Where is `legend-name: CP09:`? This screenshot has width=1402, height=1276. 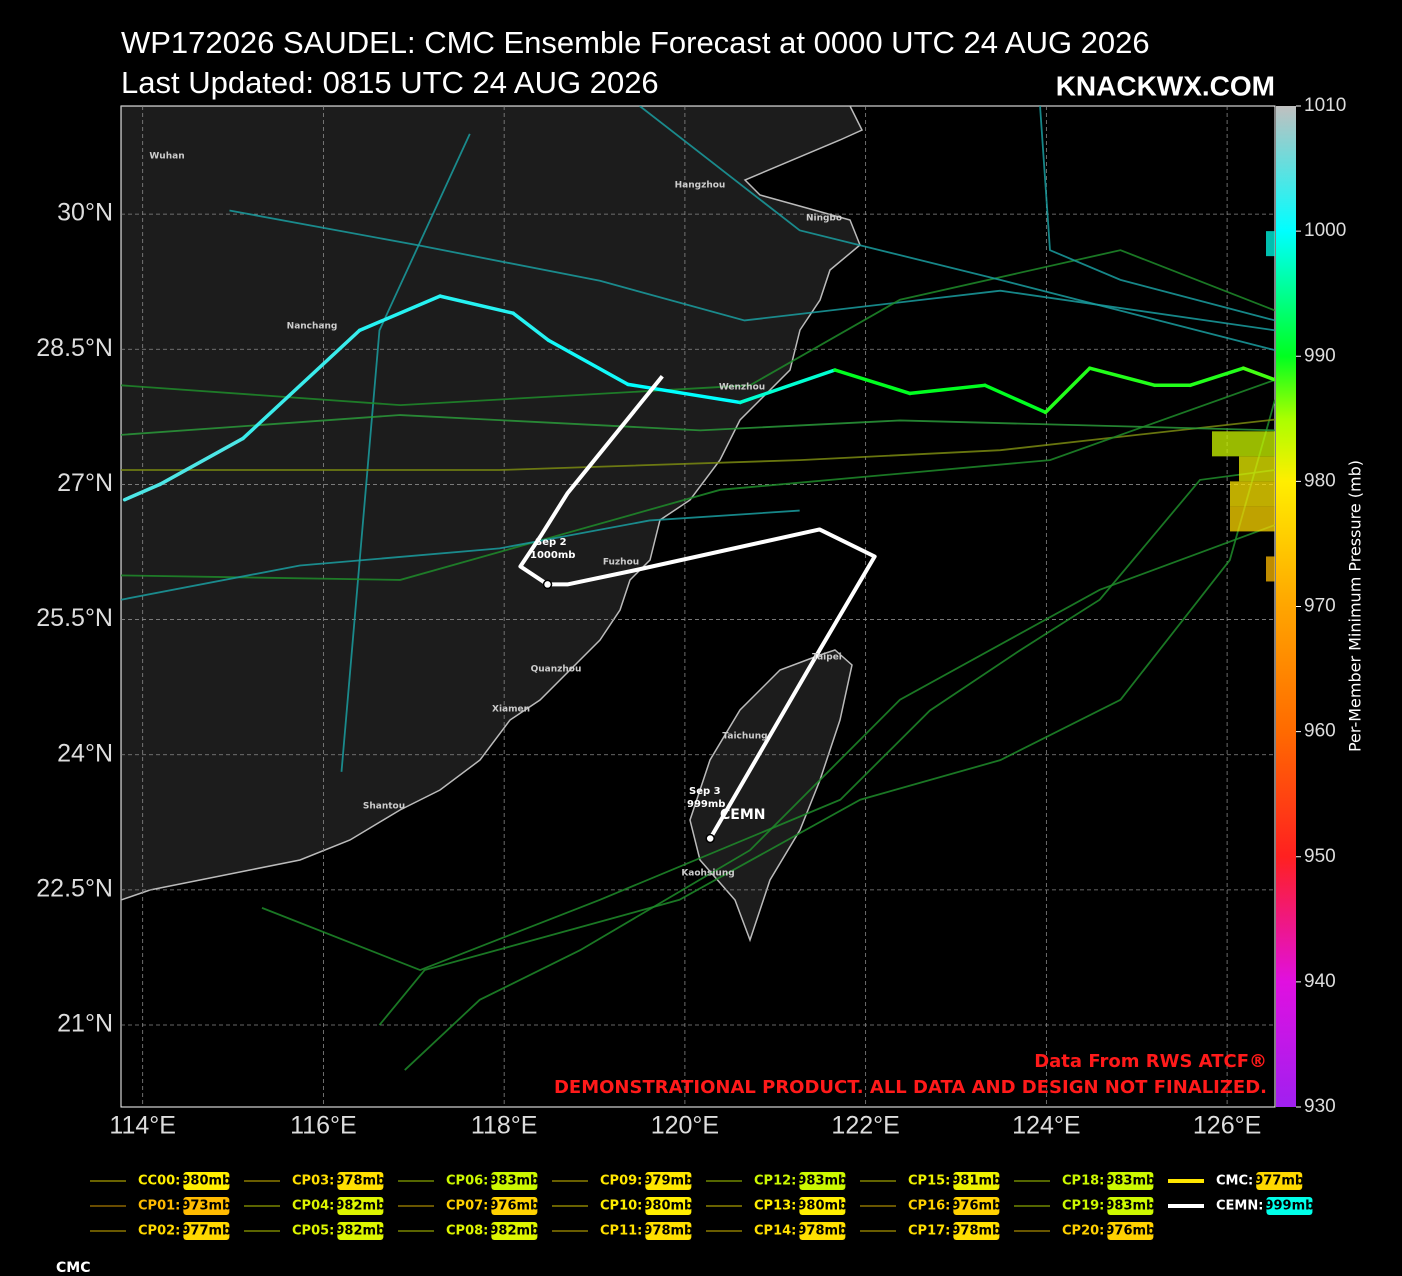 legend-name: CP09: is located at coordinates (621, 1181).